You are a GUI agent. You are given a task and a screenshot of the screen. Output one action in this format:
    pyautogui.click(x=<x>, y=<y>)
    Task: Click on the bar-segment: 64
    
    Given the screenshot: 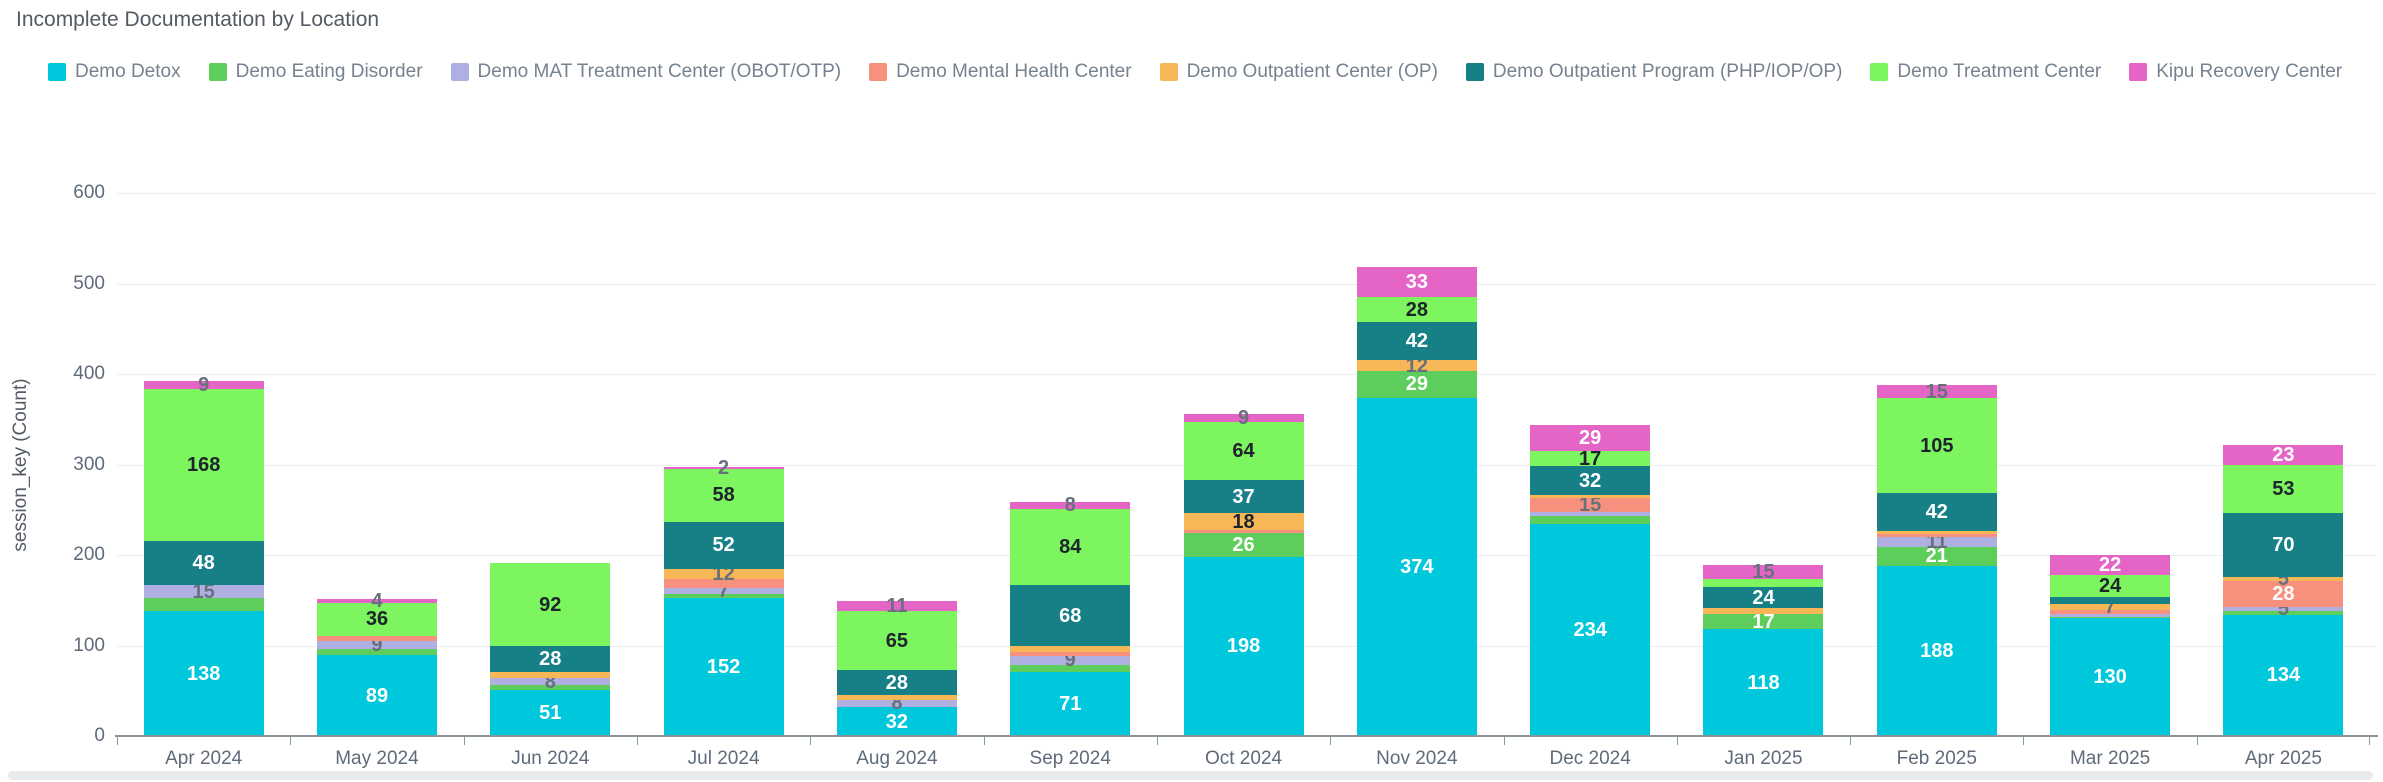 What is the action you would take?
    pyautogui.click(x=1243, y=450)
    